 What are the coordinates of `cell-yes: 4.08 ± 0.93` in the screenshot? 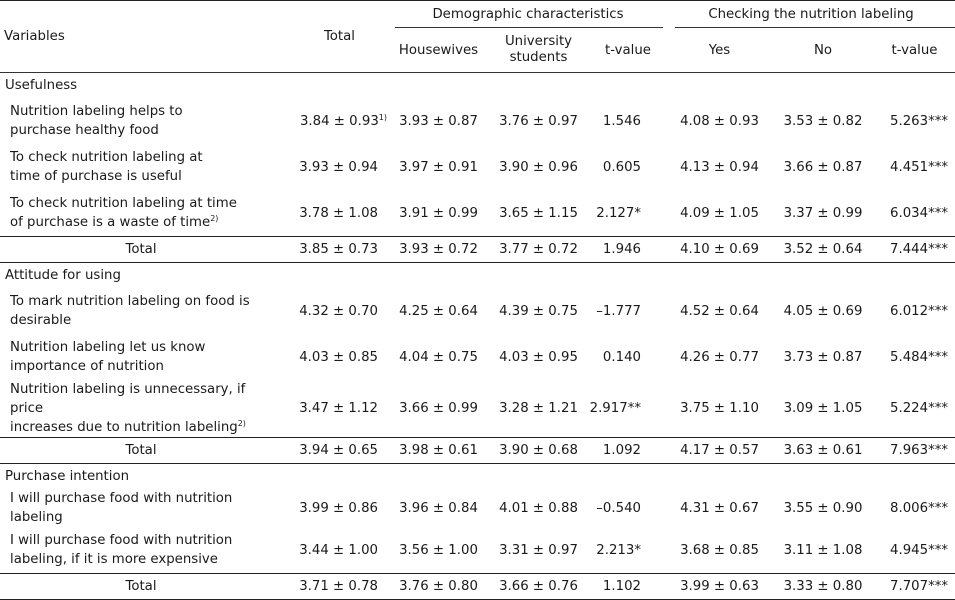 It's located at (719, 121).